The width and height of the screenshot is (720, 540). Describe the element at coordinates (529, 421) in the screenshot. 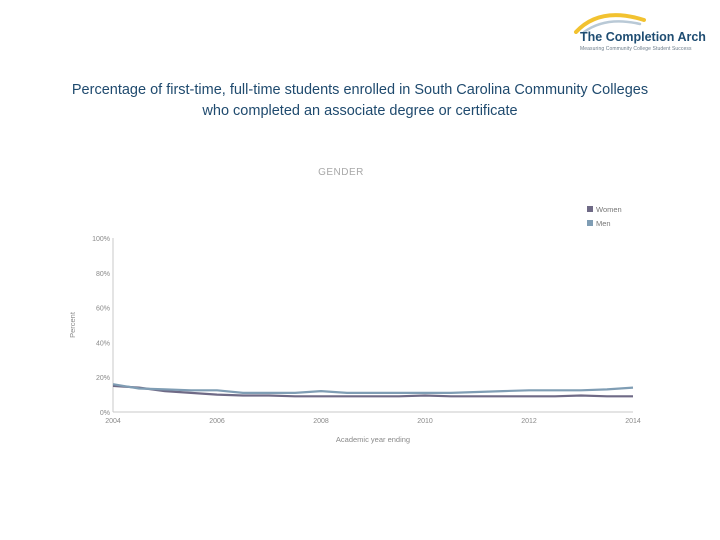

I see `x-tick-label: 2012` at that location.